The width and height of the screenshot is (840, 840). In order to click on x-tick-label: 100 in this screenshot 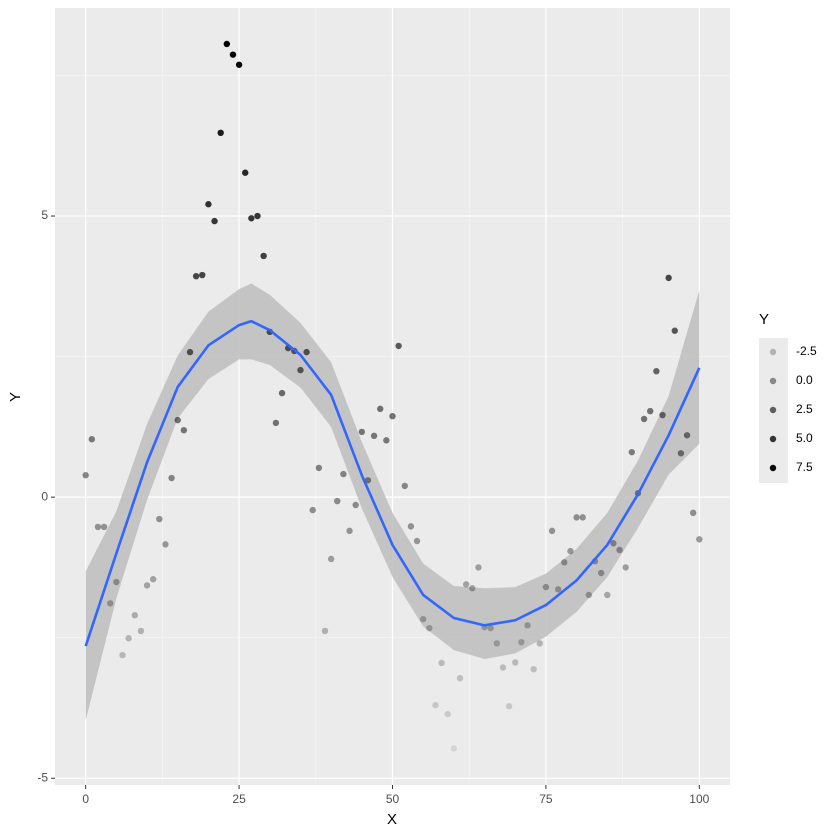, I will do `click(699, 799)`.